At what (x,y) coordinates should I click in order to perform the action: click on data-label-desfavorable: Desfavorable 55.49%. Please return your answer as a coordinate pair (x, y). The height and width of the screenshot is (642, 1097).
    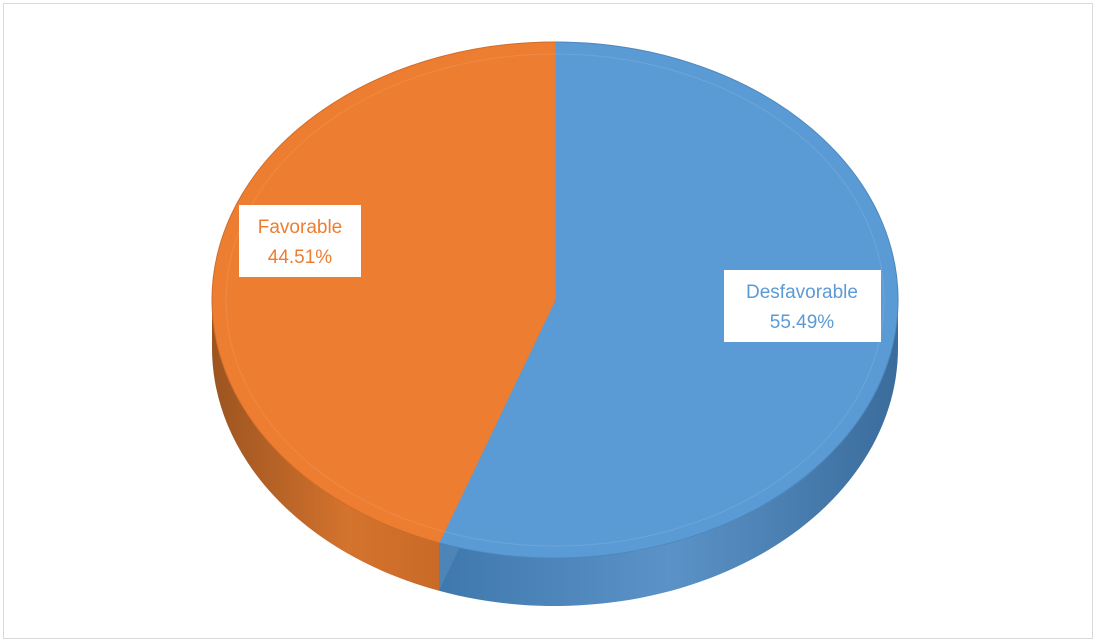
    Looking at the image, I should click on (802, 306).